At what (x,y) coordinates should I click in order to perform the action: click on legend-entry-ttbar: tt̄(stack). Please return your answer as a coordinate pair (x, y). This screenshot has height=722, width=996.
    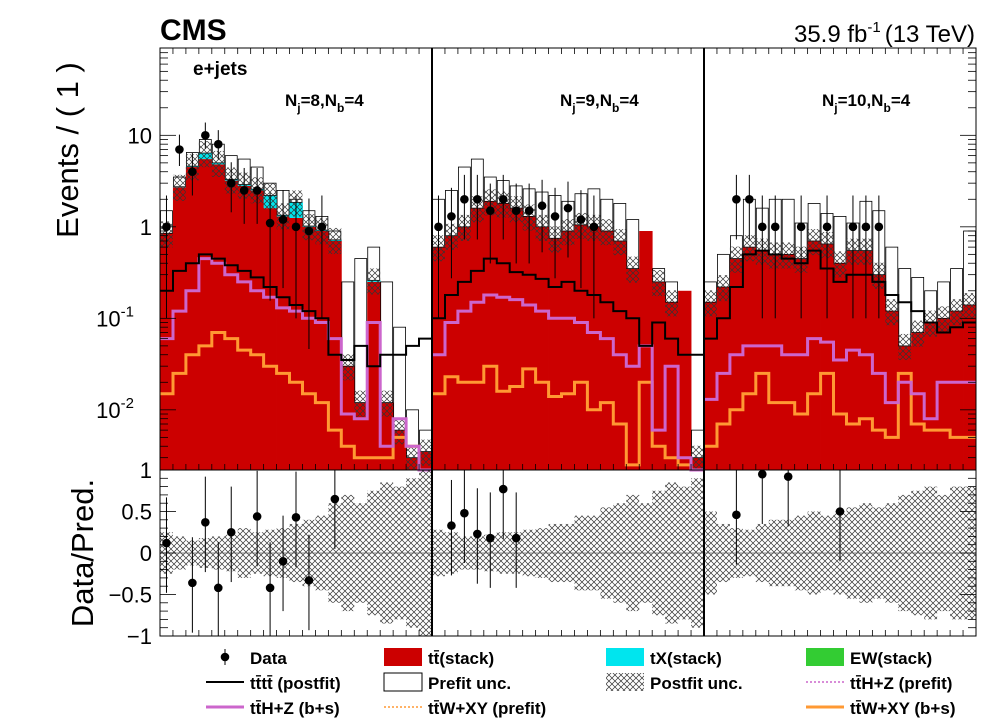
    Looking at the image, I should click on (439, 658).